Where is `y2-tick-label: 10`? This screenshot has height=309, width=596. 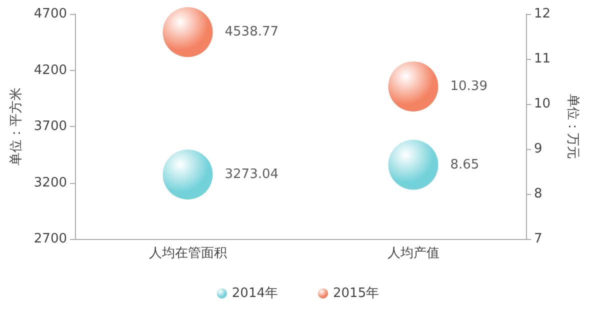 y2-tick-label: 10 is located at coordinates (542, 104).